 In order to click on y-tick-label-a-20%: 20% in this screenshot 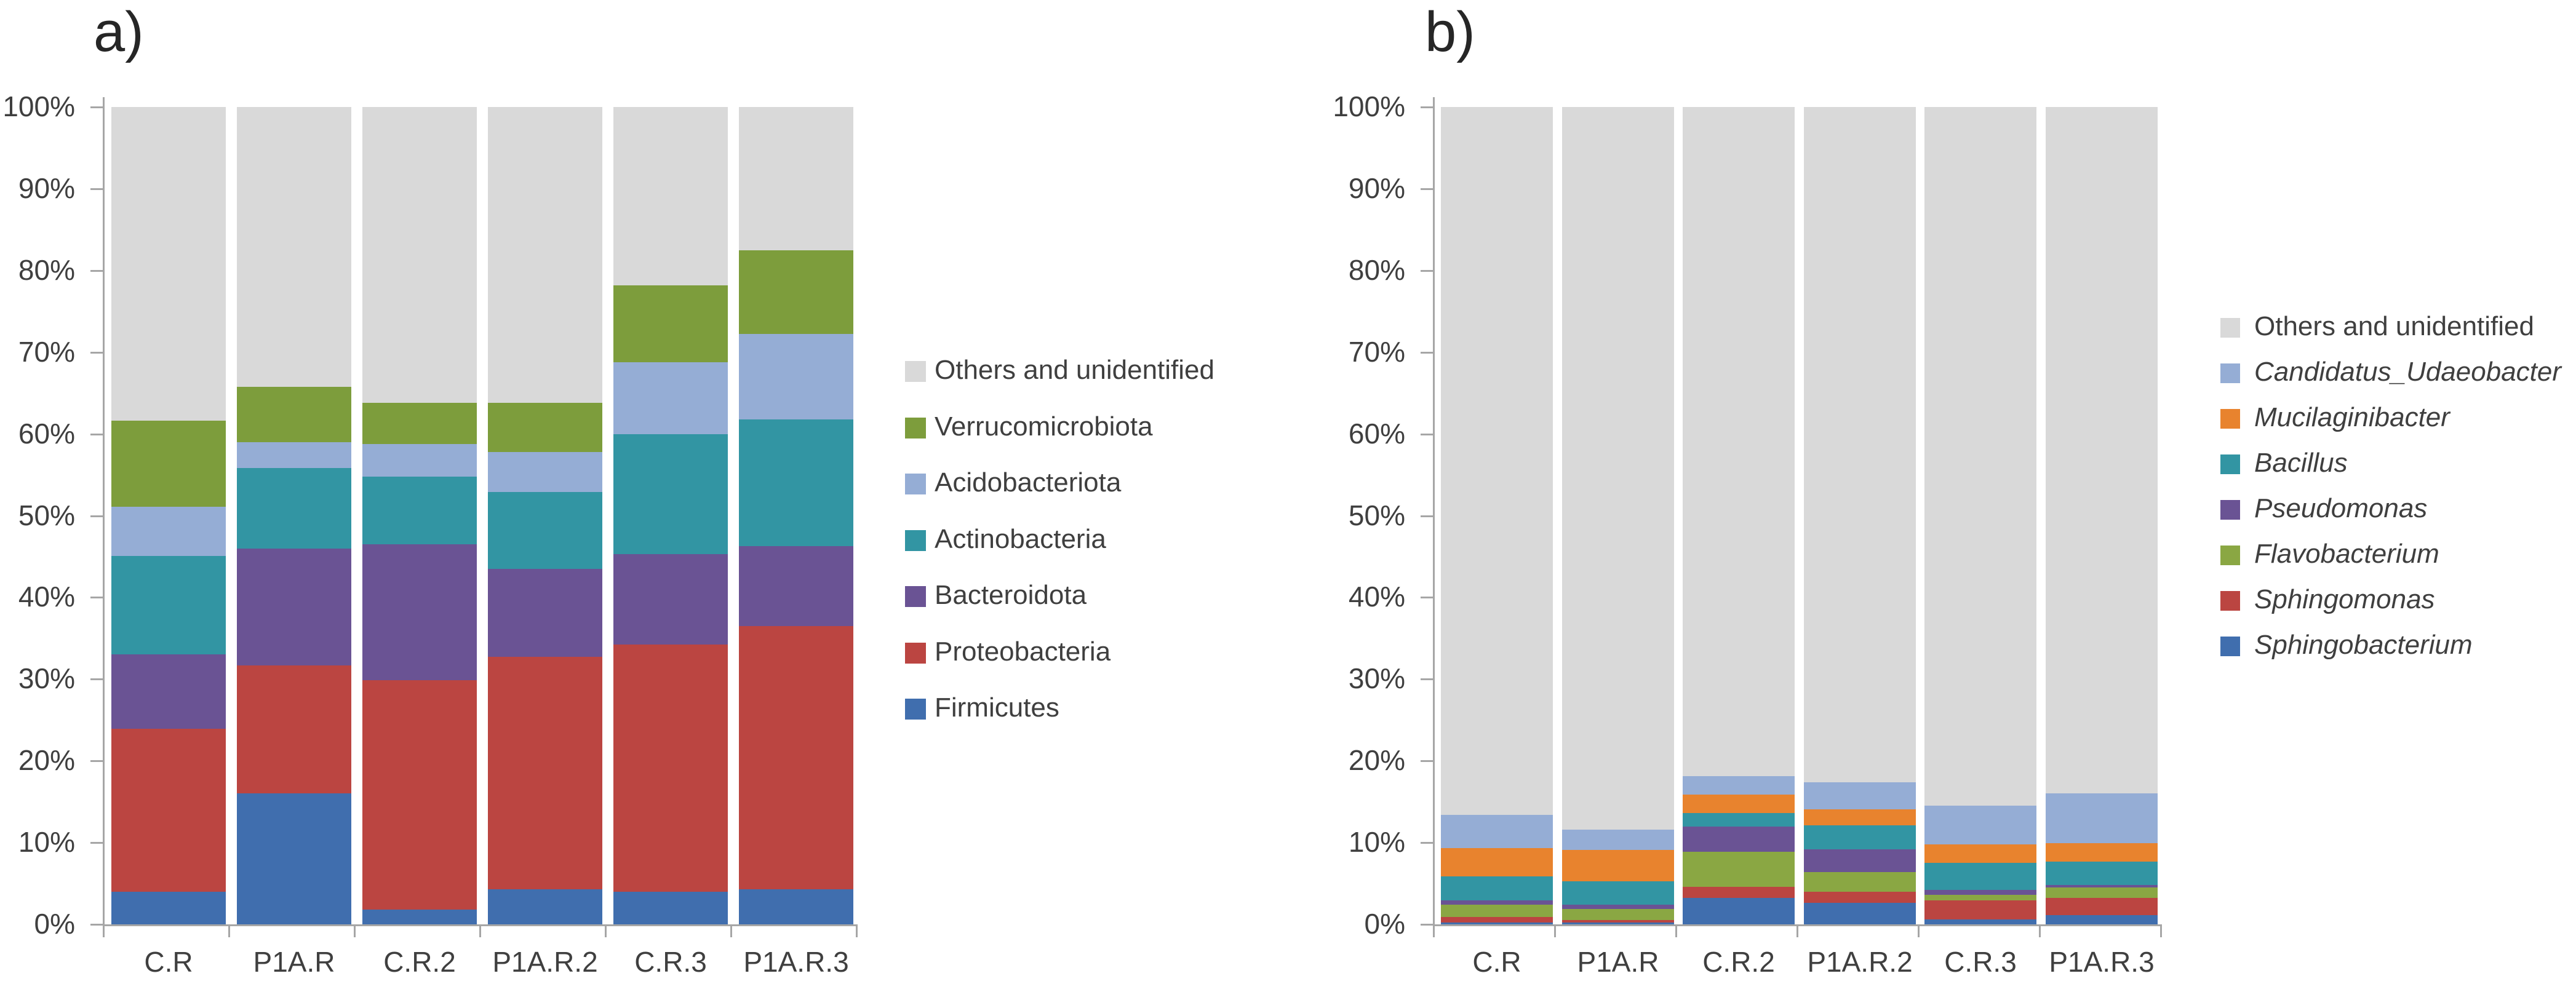, I will do `click(46, 760)`.